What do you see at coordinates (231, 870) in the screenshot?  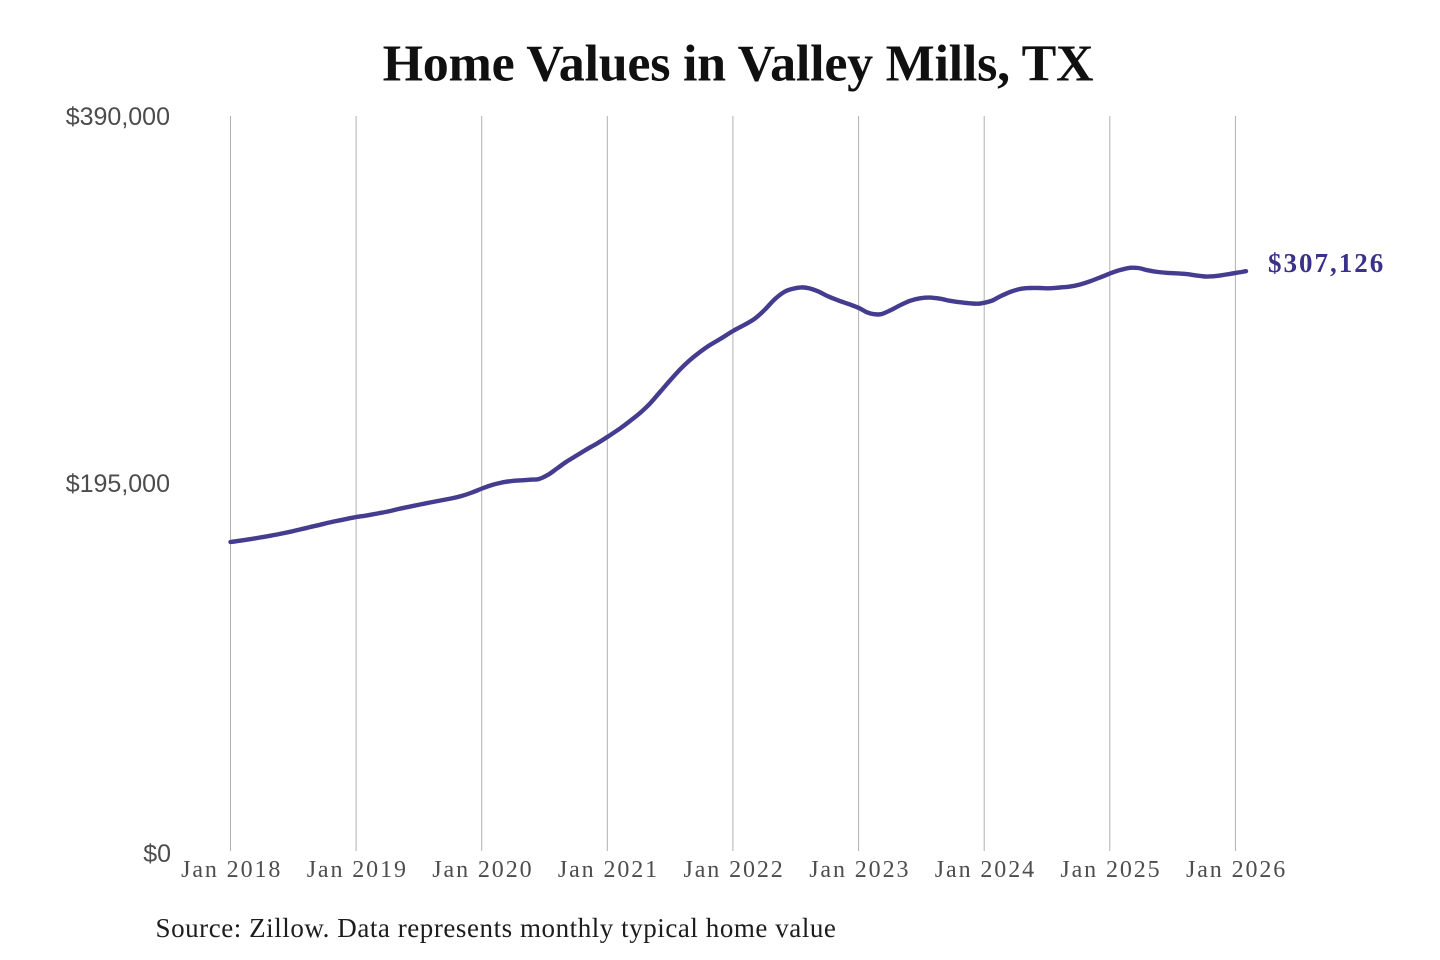 I see `svg-text: Jan 2018` at bounding box center [231, 870].